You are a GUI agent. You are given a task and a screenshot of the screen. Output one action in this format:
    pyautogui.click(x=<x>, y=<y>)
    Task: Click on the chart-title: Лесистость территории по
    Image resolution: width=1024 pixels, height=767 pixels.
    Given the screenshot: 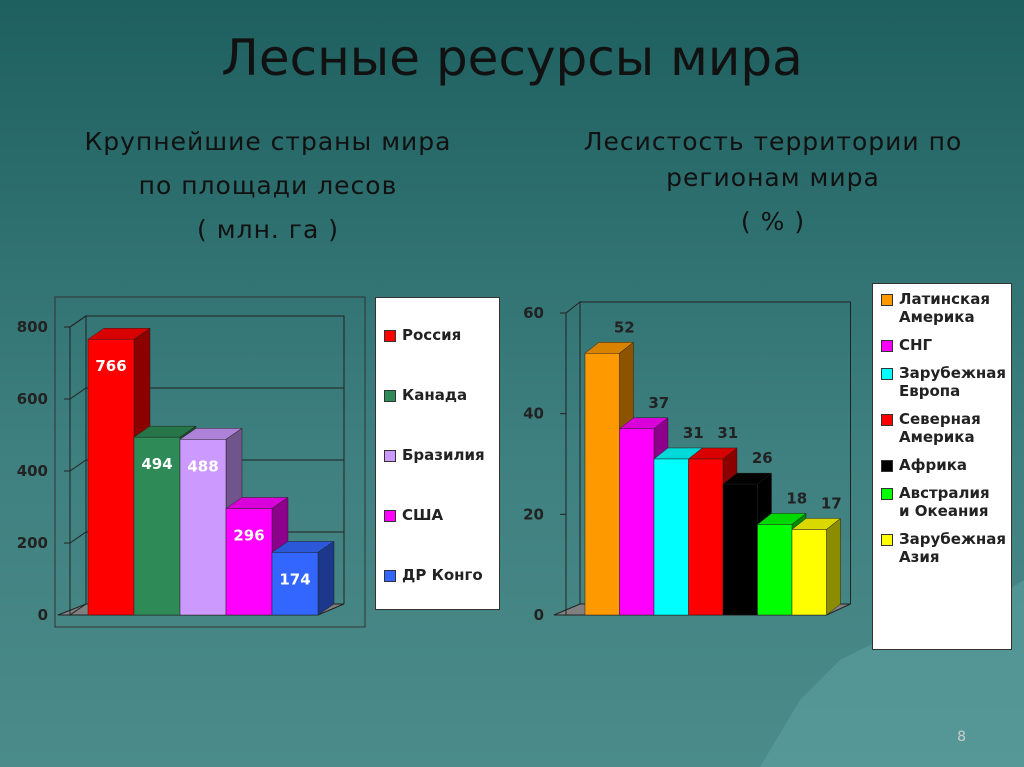 What is the action you would take?
    pyautogui.click(x=773, y=141)
    